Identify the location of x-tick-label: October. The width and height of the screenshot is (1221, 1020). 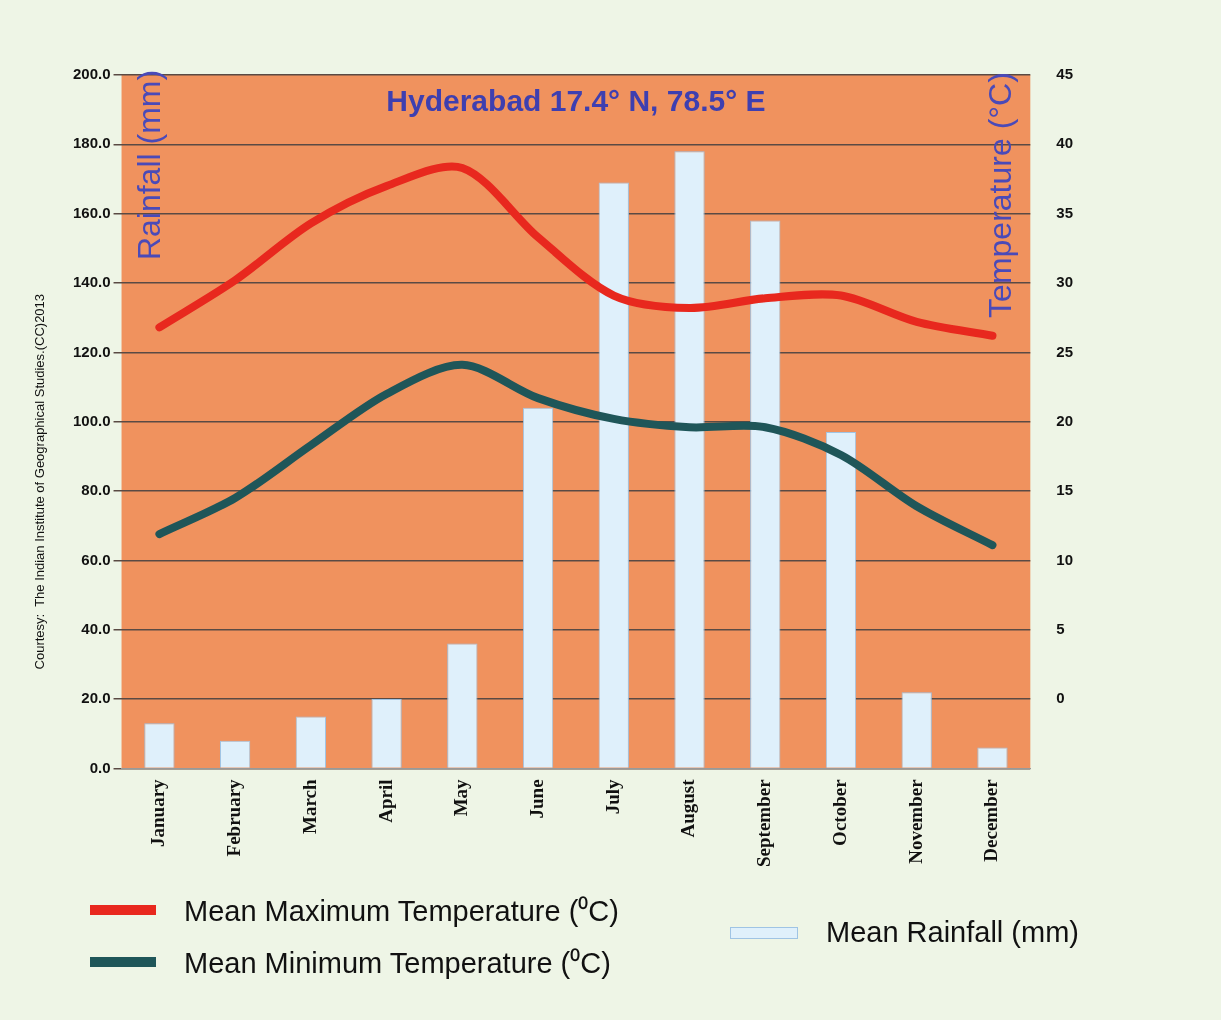
(839, 812).